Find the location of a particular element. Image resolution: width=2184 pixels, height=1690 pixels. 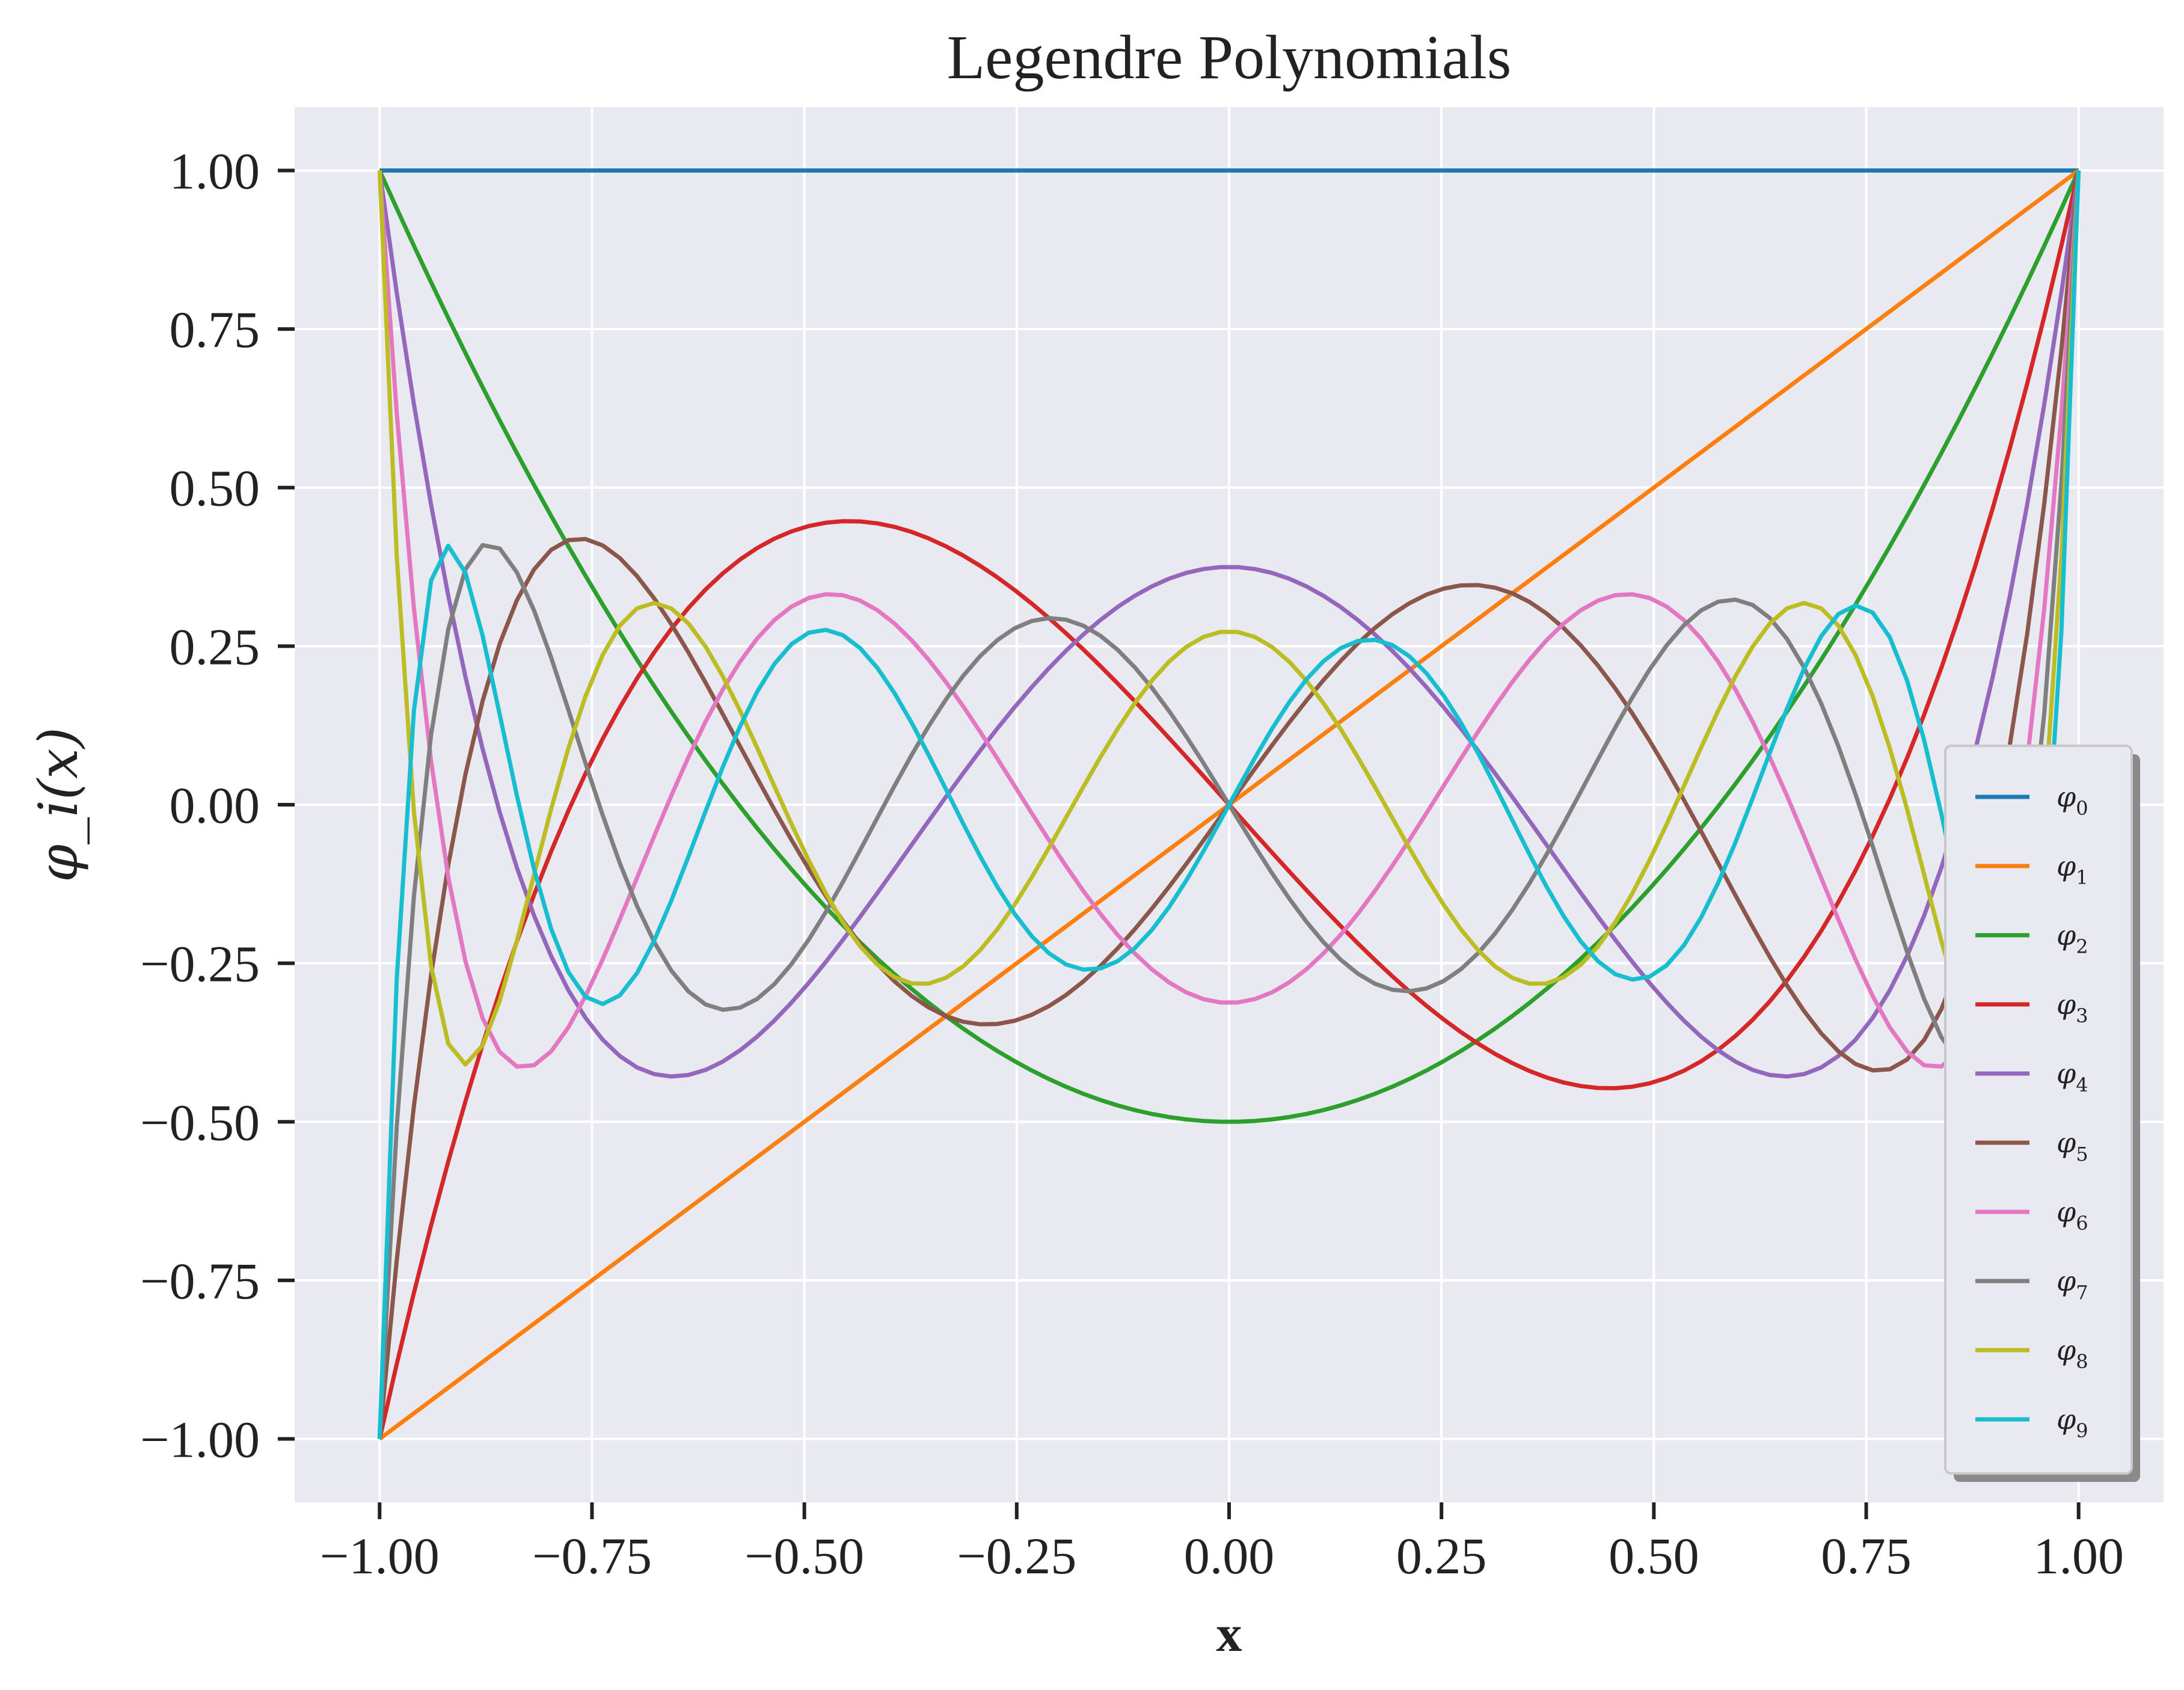

x-tick-label: −1.00 is located at coordinates (380, 1556).